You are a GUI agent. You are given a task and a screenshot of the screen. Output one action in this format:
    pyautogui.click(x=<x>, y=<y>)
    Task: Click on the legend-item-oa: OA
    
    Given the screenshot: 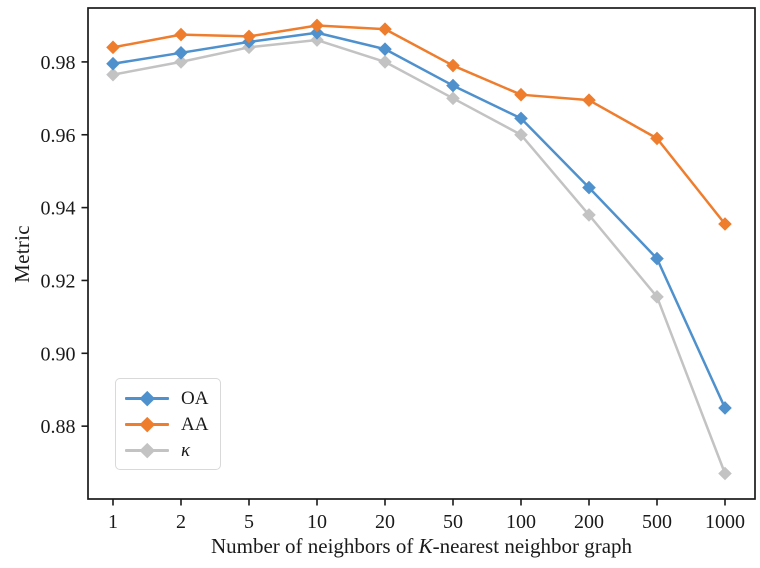 What is the action you would take?
    pyautogui.click(x=172, y=398)
    